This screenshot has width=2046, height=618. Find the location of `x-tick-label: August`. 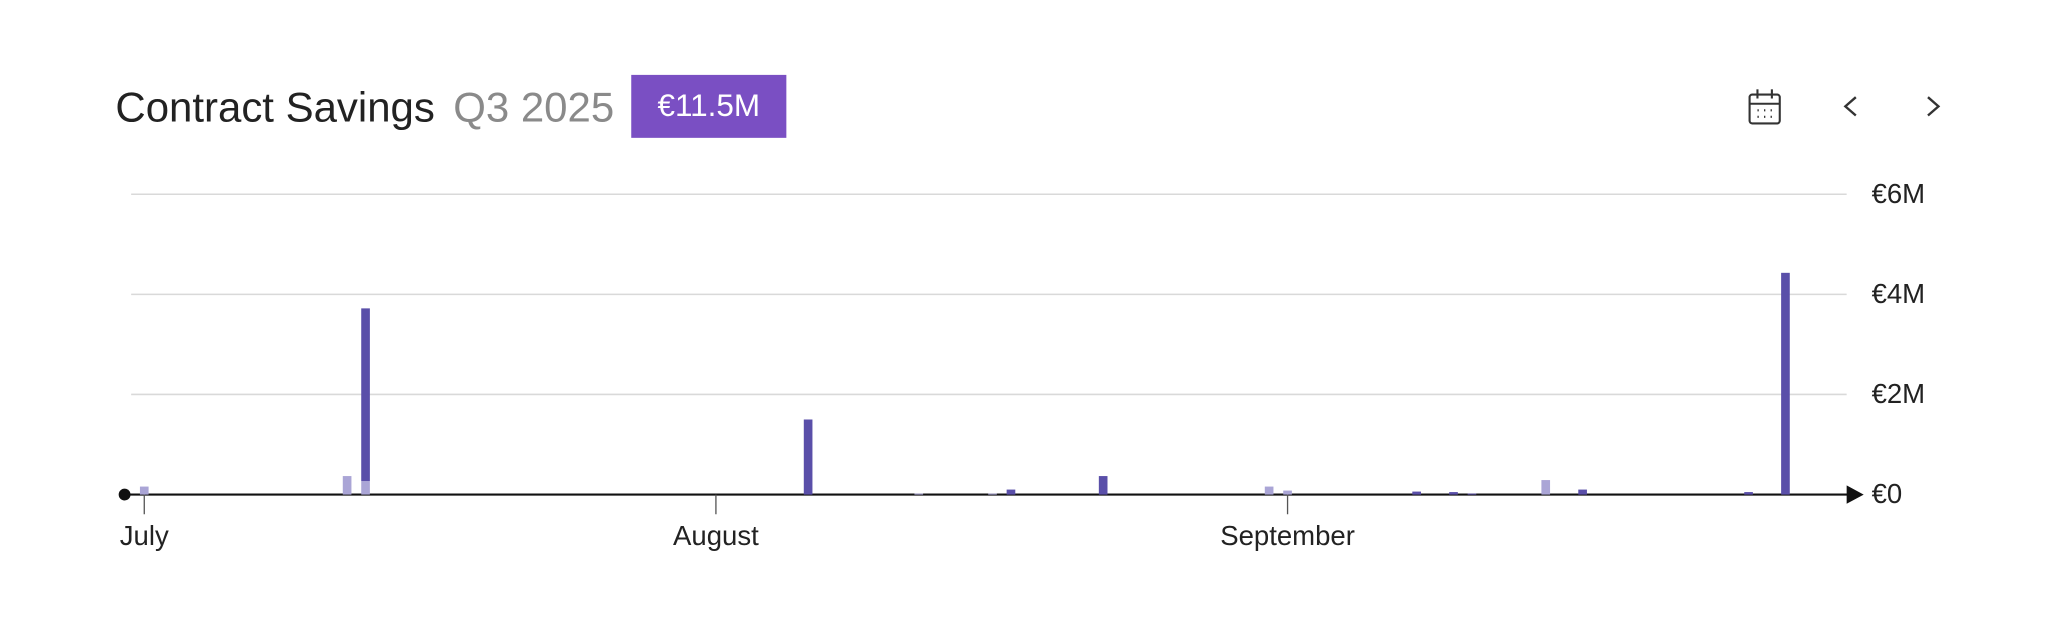

x-tick-label: August is located at coordinates (716, 535).